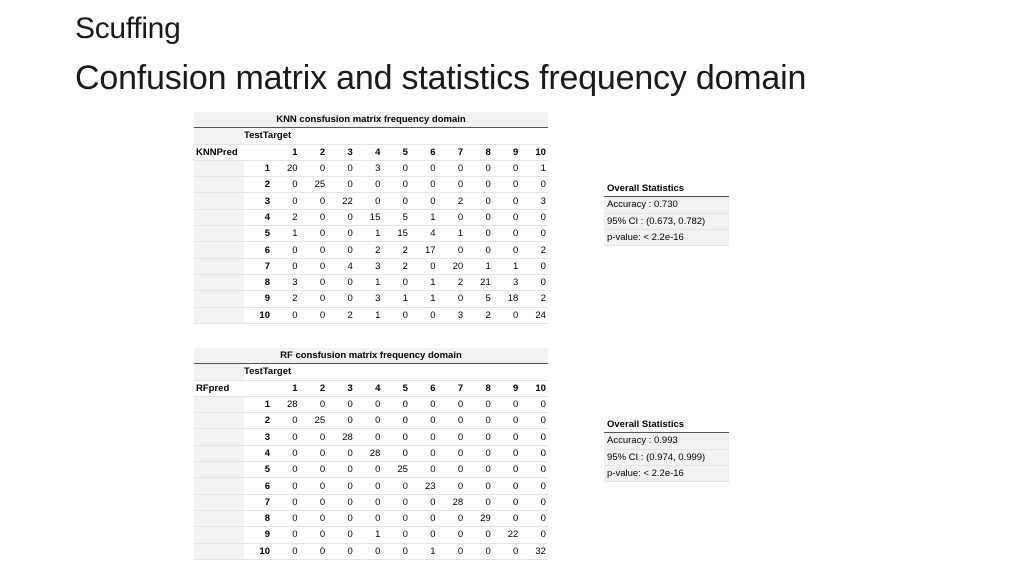 Image resolution: width=1024 pixels, height=576 pixels. What do you see at coordinates (479, 388) in the screenshot?
I see `column-header: 8` at bounding box center [479, 388].